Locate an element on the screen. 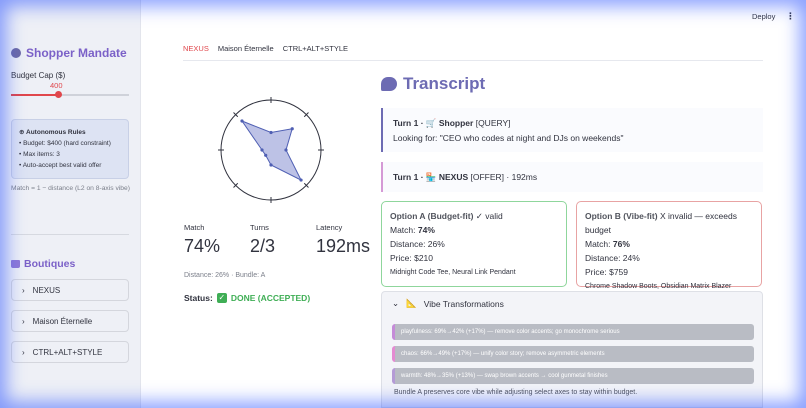  boutique-expander-nexus: › NEXUS is located at coordinates (70, 290).